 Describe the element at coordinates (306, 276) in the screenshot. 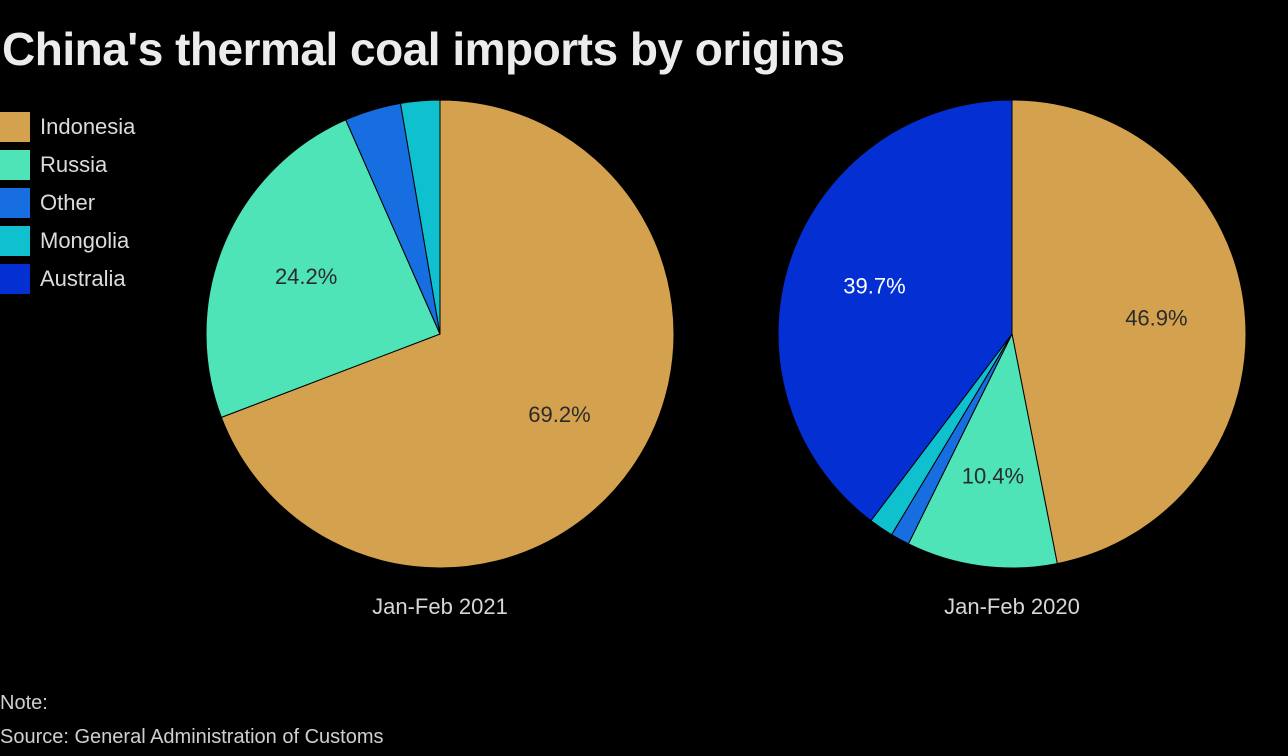

I see `data-label-russia: 24.2%` at that location.